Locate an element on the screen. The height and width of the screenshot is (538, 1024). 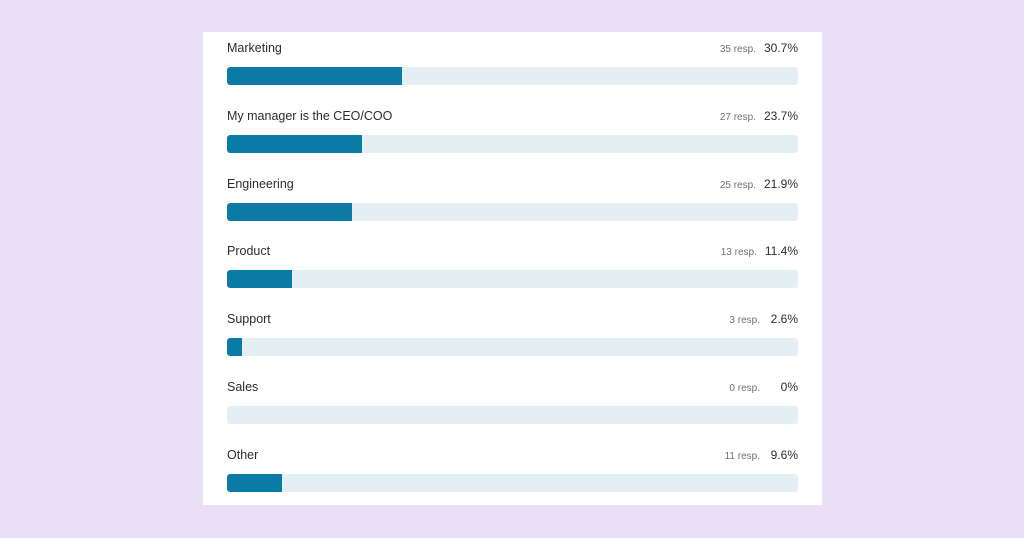
bar-row-header: Product 13 resp. 11.4% is located at coordinates (512, 251).